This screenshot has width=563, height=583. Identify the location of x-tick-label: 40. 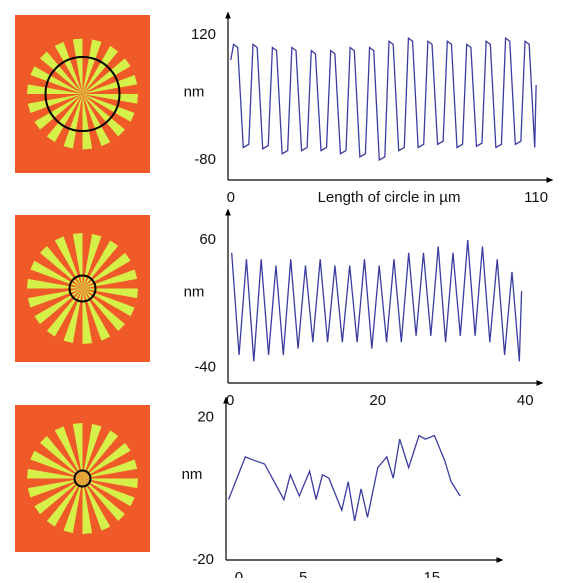
(525, 400).